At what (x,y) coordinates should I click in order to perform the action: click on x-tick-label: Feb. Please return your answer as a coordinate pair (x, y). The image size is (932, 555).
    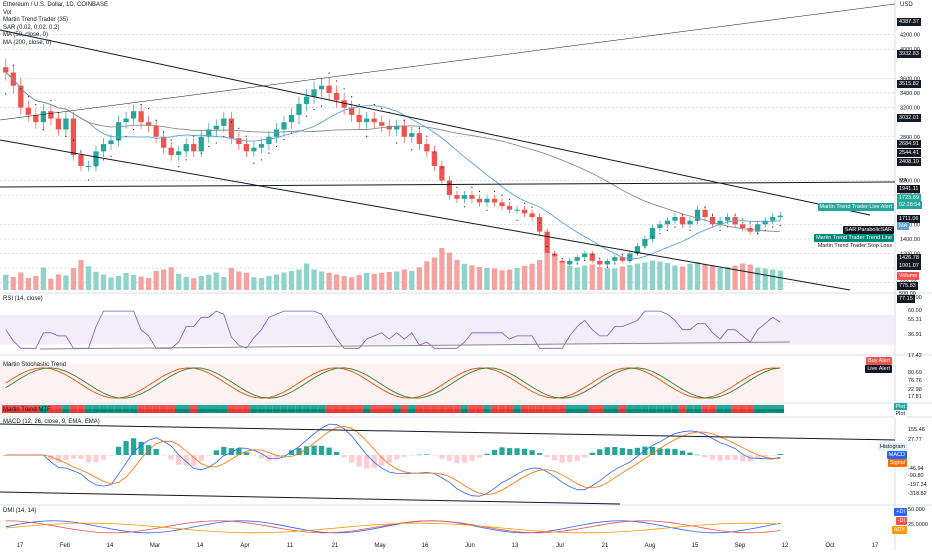
    Looking at the image, I should click on (65, 546).